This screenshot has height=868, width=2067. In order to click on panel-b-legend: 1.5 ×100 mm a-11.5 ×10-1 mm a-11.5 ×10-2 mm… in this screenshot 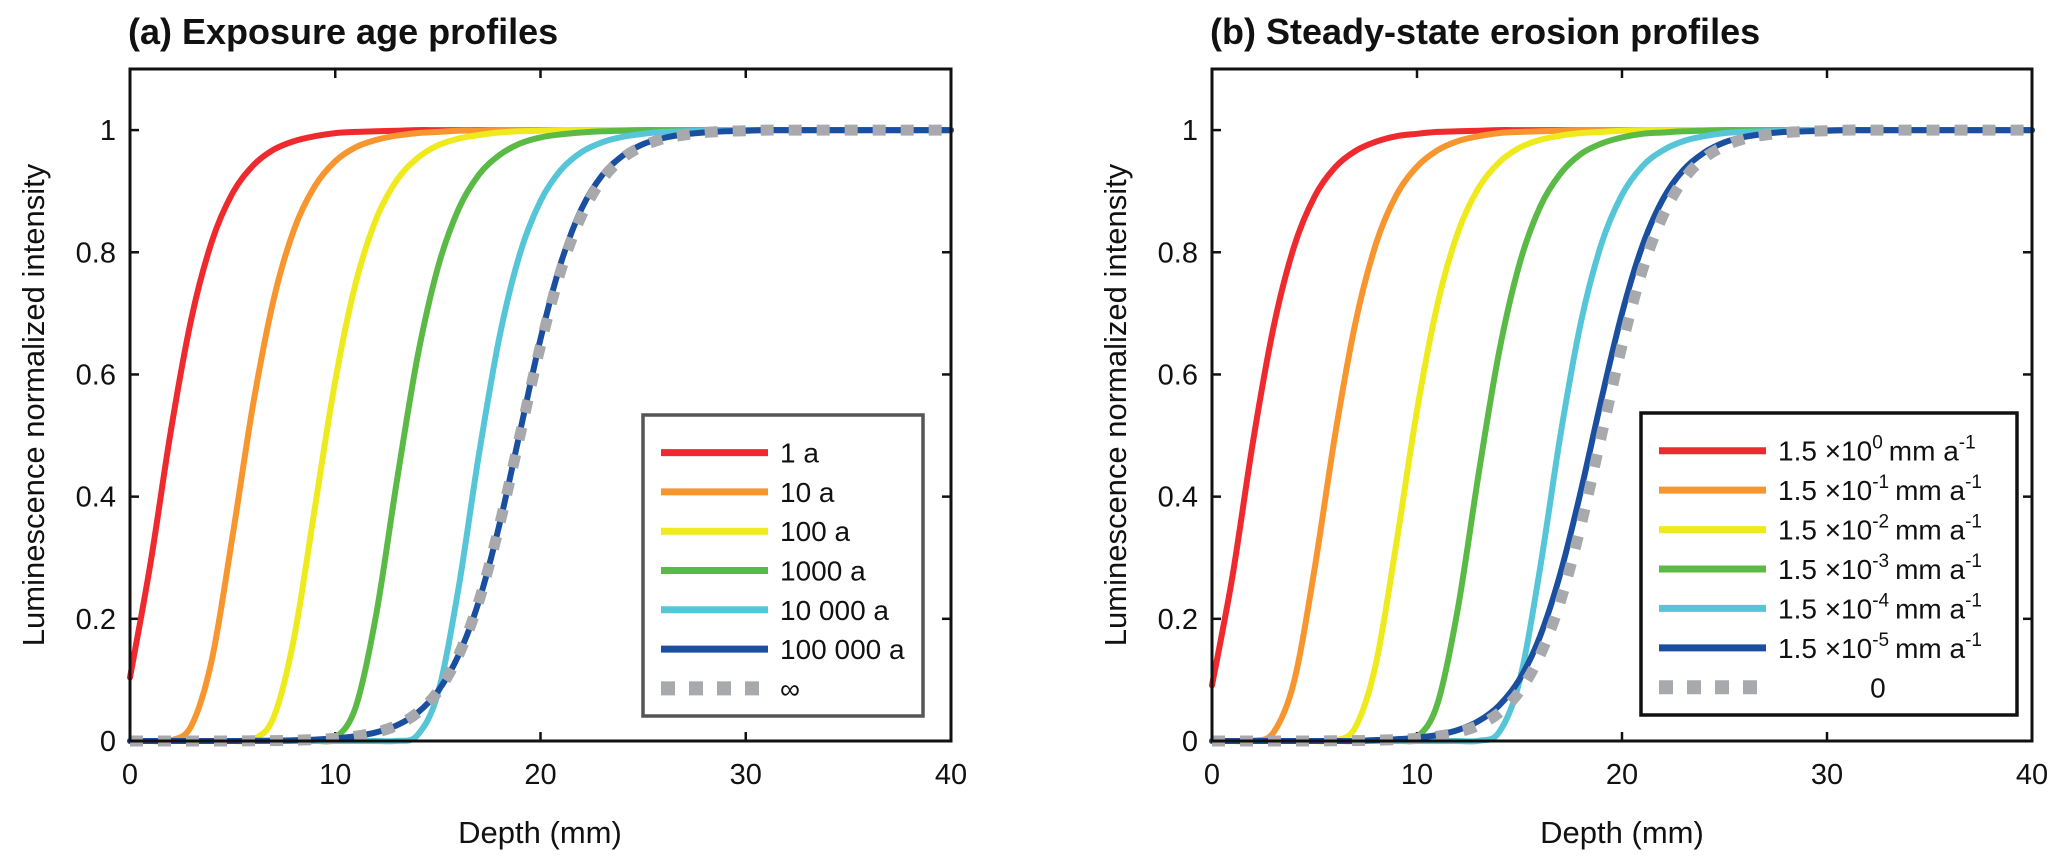, I will do `click(1829, 564)`.